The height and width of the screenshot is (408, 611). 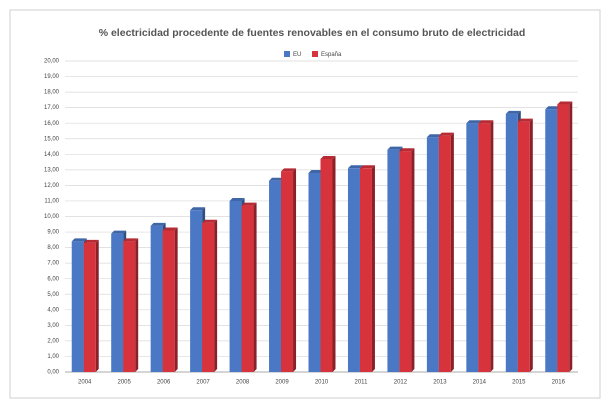 What do you see at coordinates (51, 202) in the screenshot?
I see `y-tick-label: 11,00` at bounding box center [51, 202].